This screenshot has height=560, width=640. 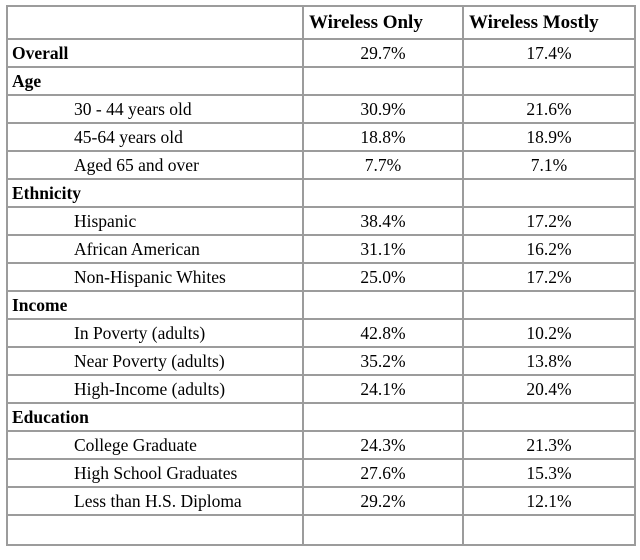 What do you see at coordinates (155, 193) in the screenshot?
I see `row-label: Ethnicity` at bounding box center [155, 193].